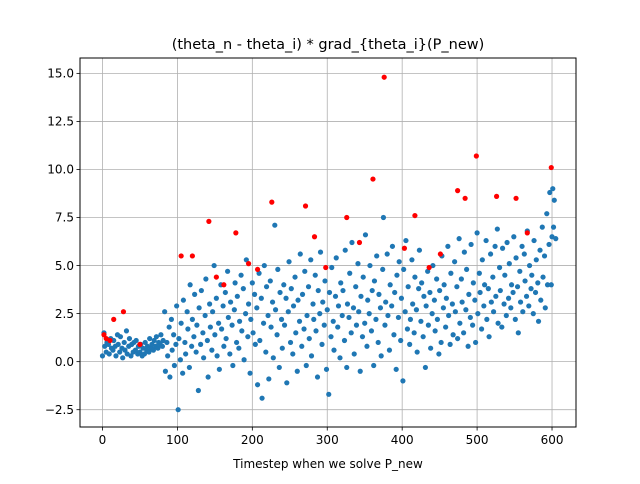 Image resolution: width=640 pixels, height=484 pixels. What do you see at coordinates (103, 440) in the screenshot?
I see `x-tick-label: 0` at bounding box center [103, 440].